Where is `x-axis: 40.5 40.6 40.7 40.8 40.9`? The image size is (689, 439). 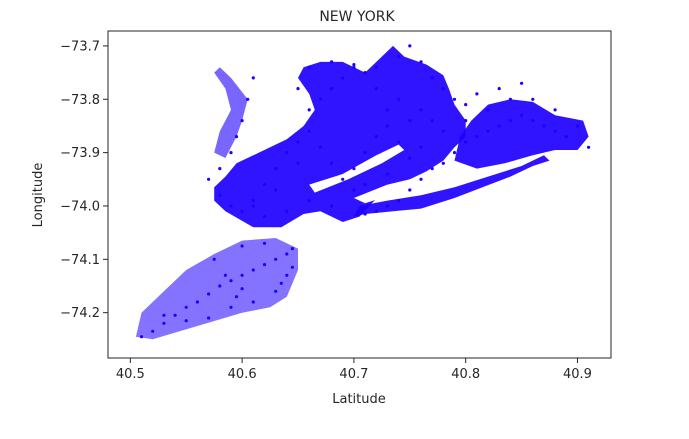 x-axis: 40.5 40.6 40.7 40.8 40.9 is located at coordinates (354, 370).